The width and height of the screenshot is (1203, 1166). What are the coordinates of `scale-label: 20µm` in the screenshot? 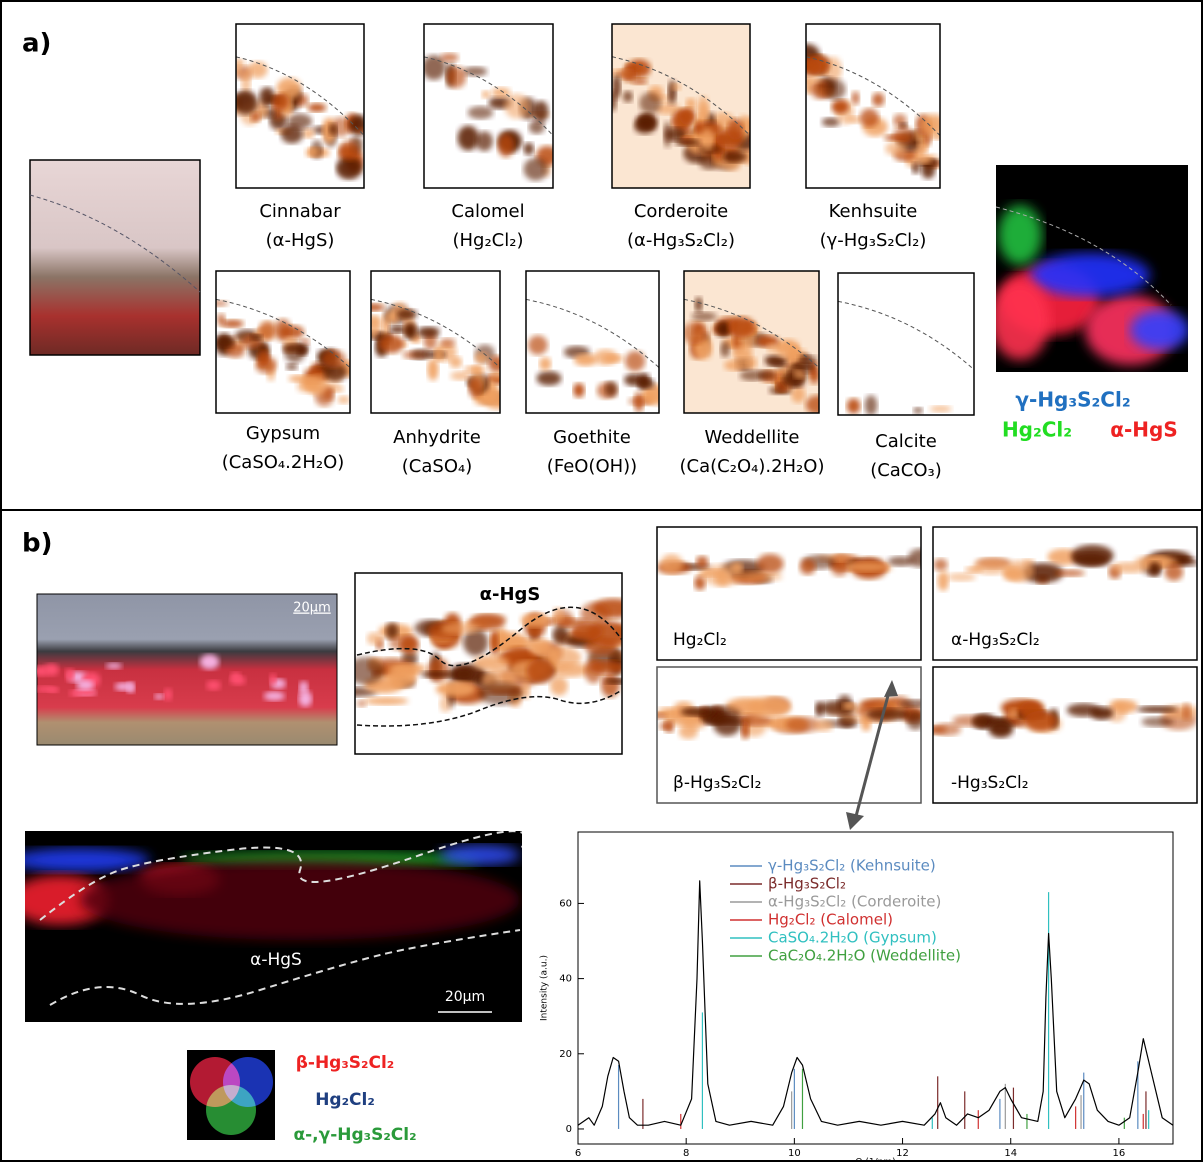 It's located at (311, 608).